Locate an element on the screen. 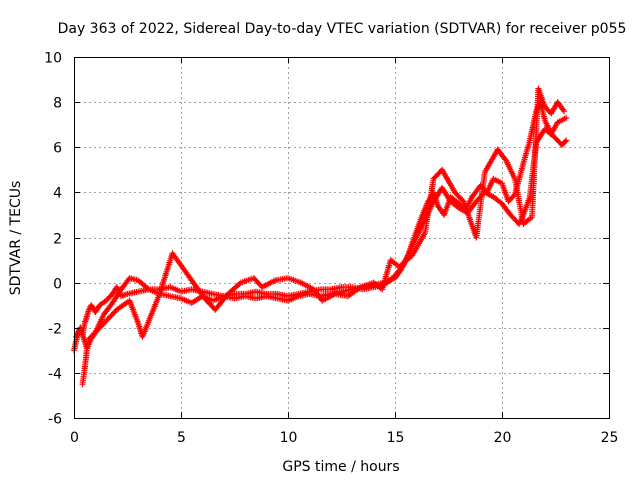  x-tick-label: 15 is located at coordinates (396, 438).